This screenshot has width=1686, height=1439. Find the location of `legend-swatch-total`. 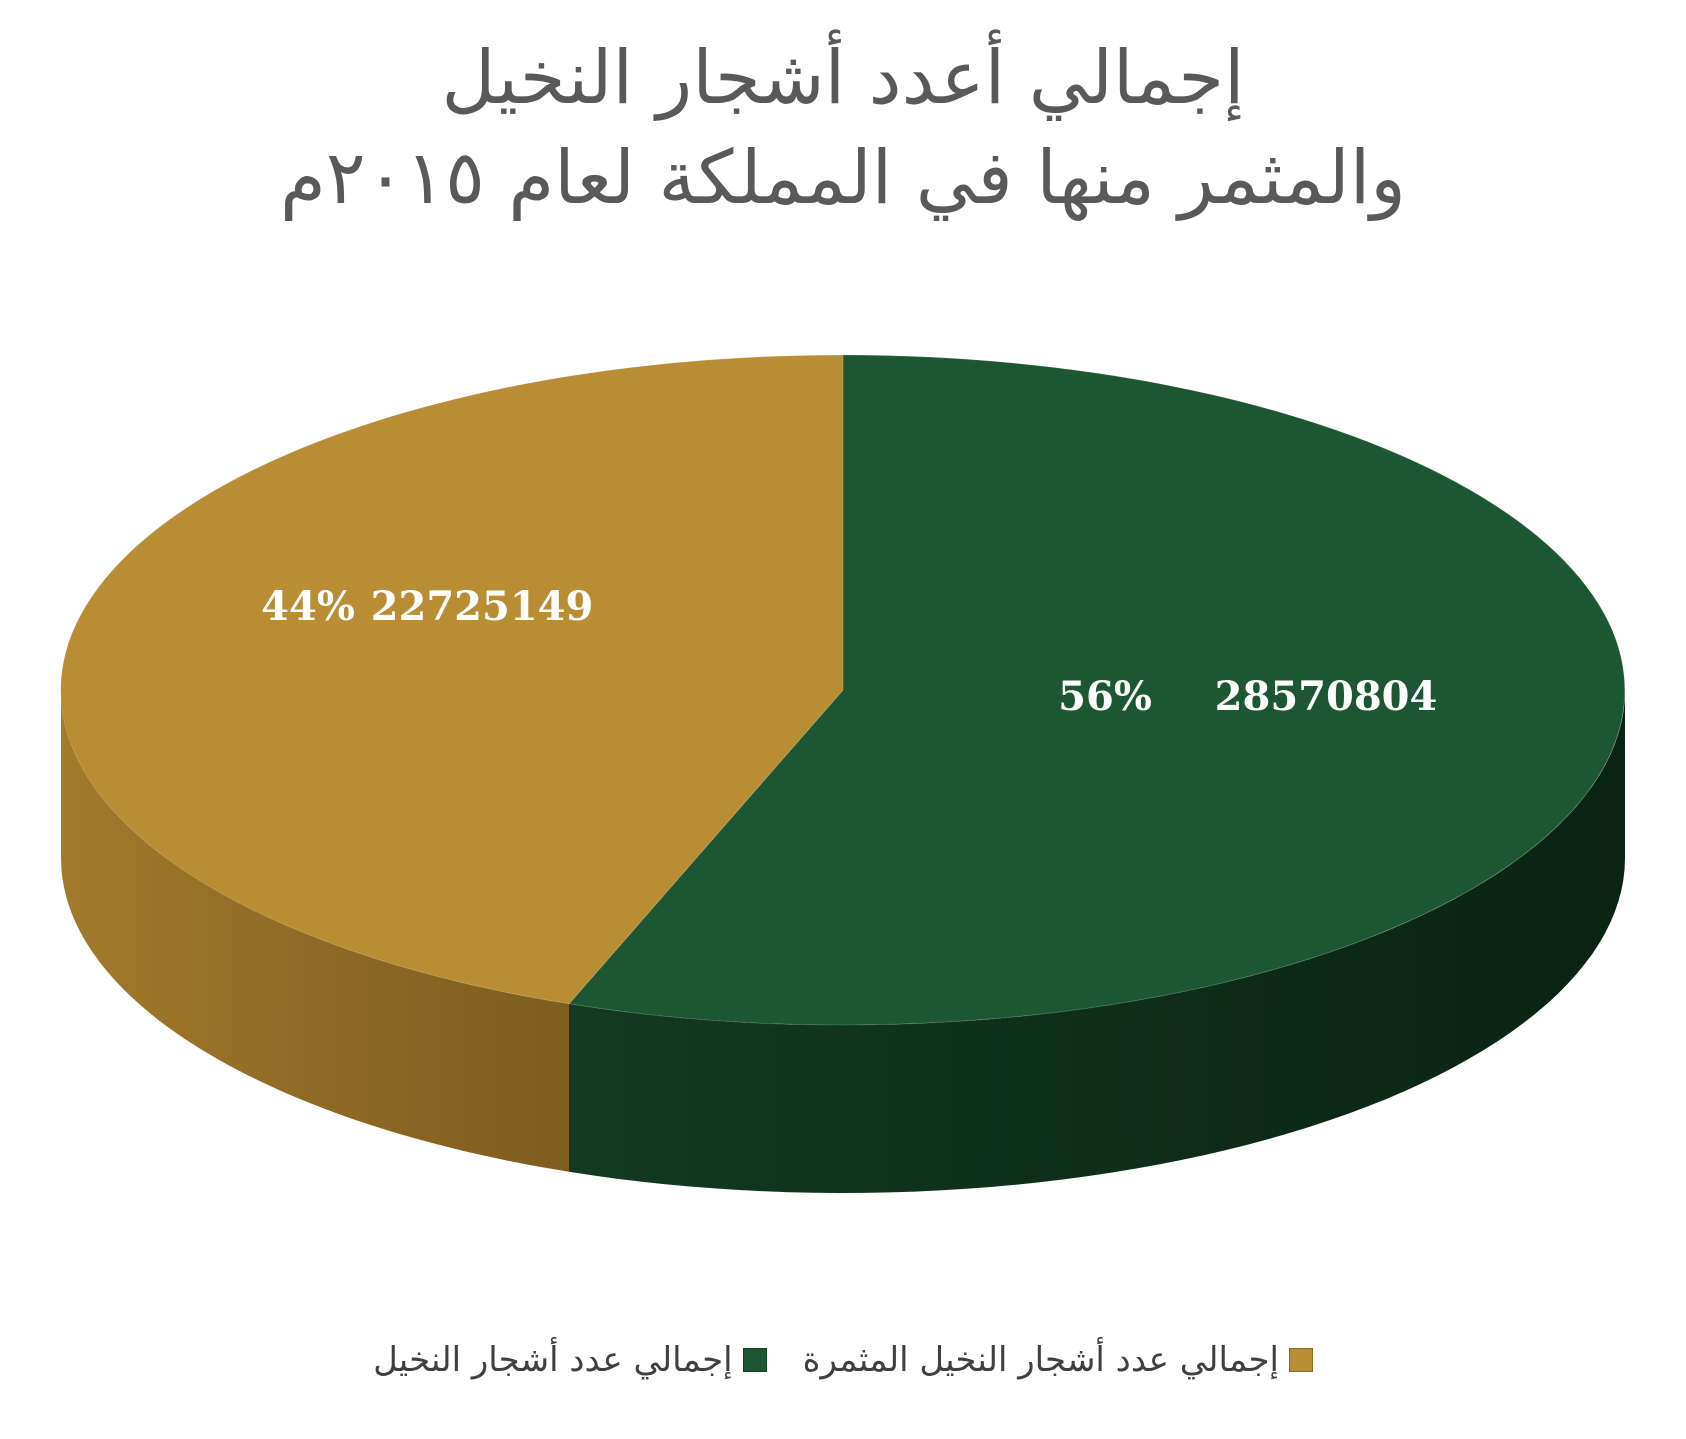

legend-swatch-total is located at coordinates (754, 1360).